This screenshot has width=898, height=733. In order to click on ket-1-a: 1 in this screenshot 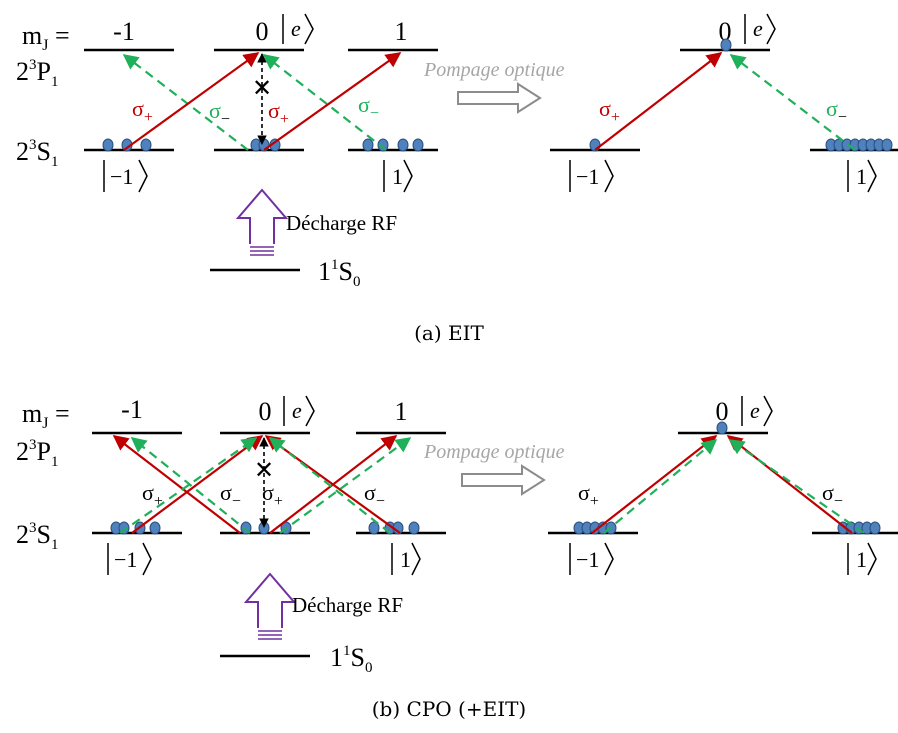, I will do `click(398, 176)`.